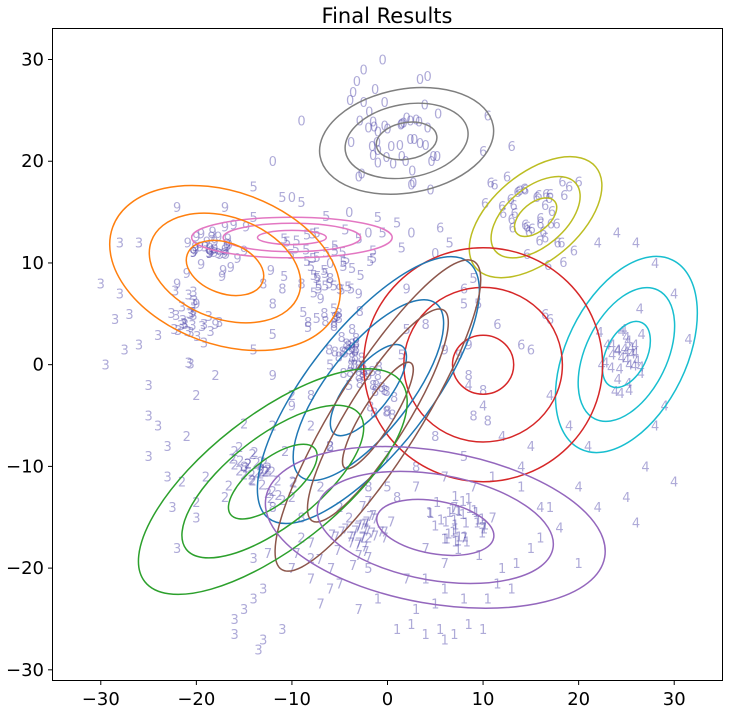  Describe the element at coordinates (292, 699) in the screenshot. I see `x-tick-label: −10` at that location.